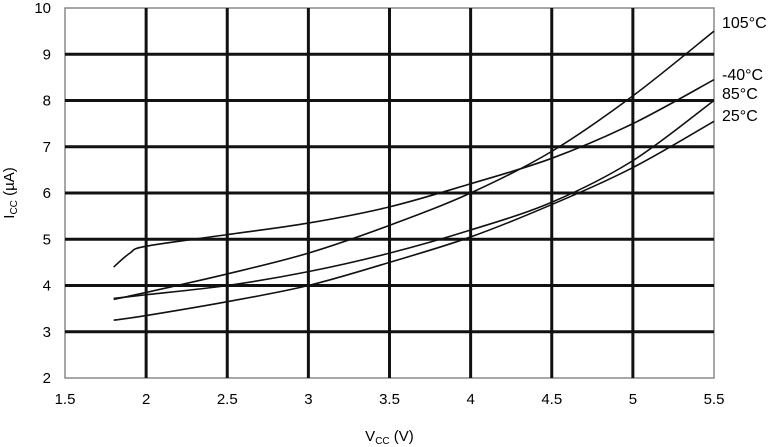 This screenshot has height=447, width=784. Describe the element at coordinates (551, 399) in the screenshot. I see `x-tick-label: 4.5` at that location.